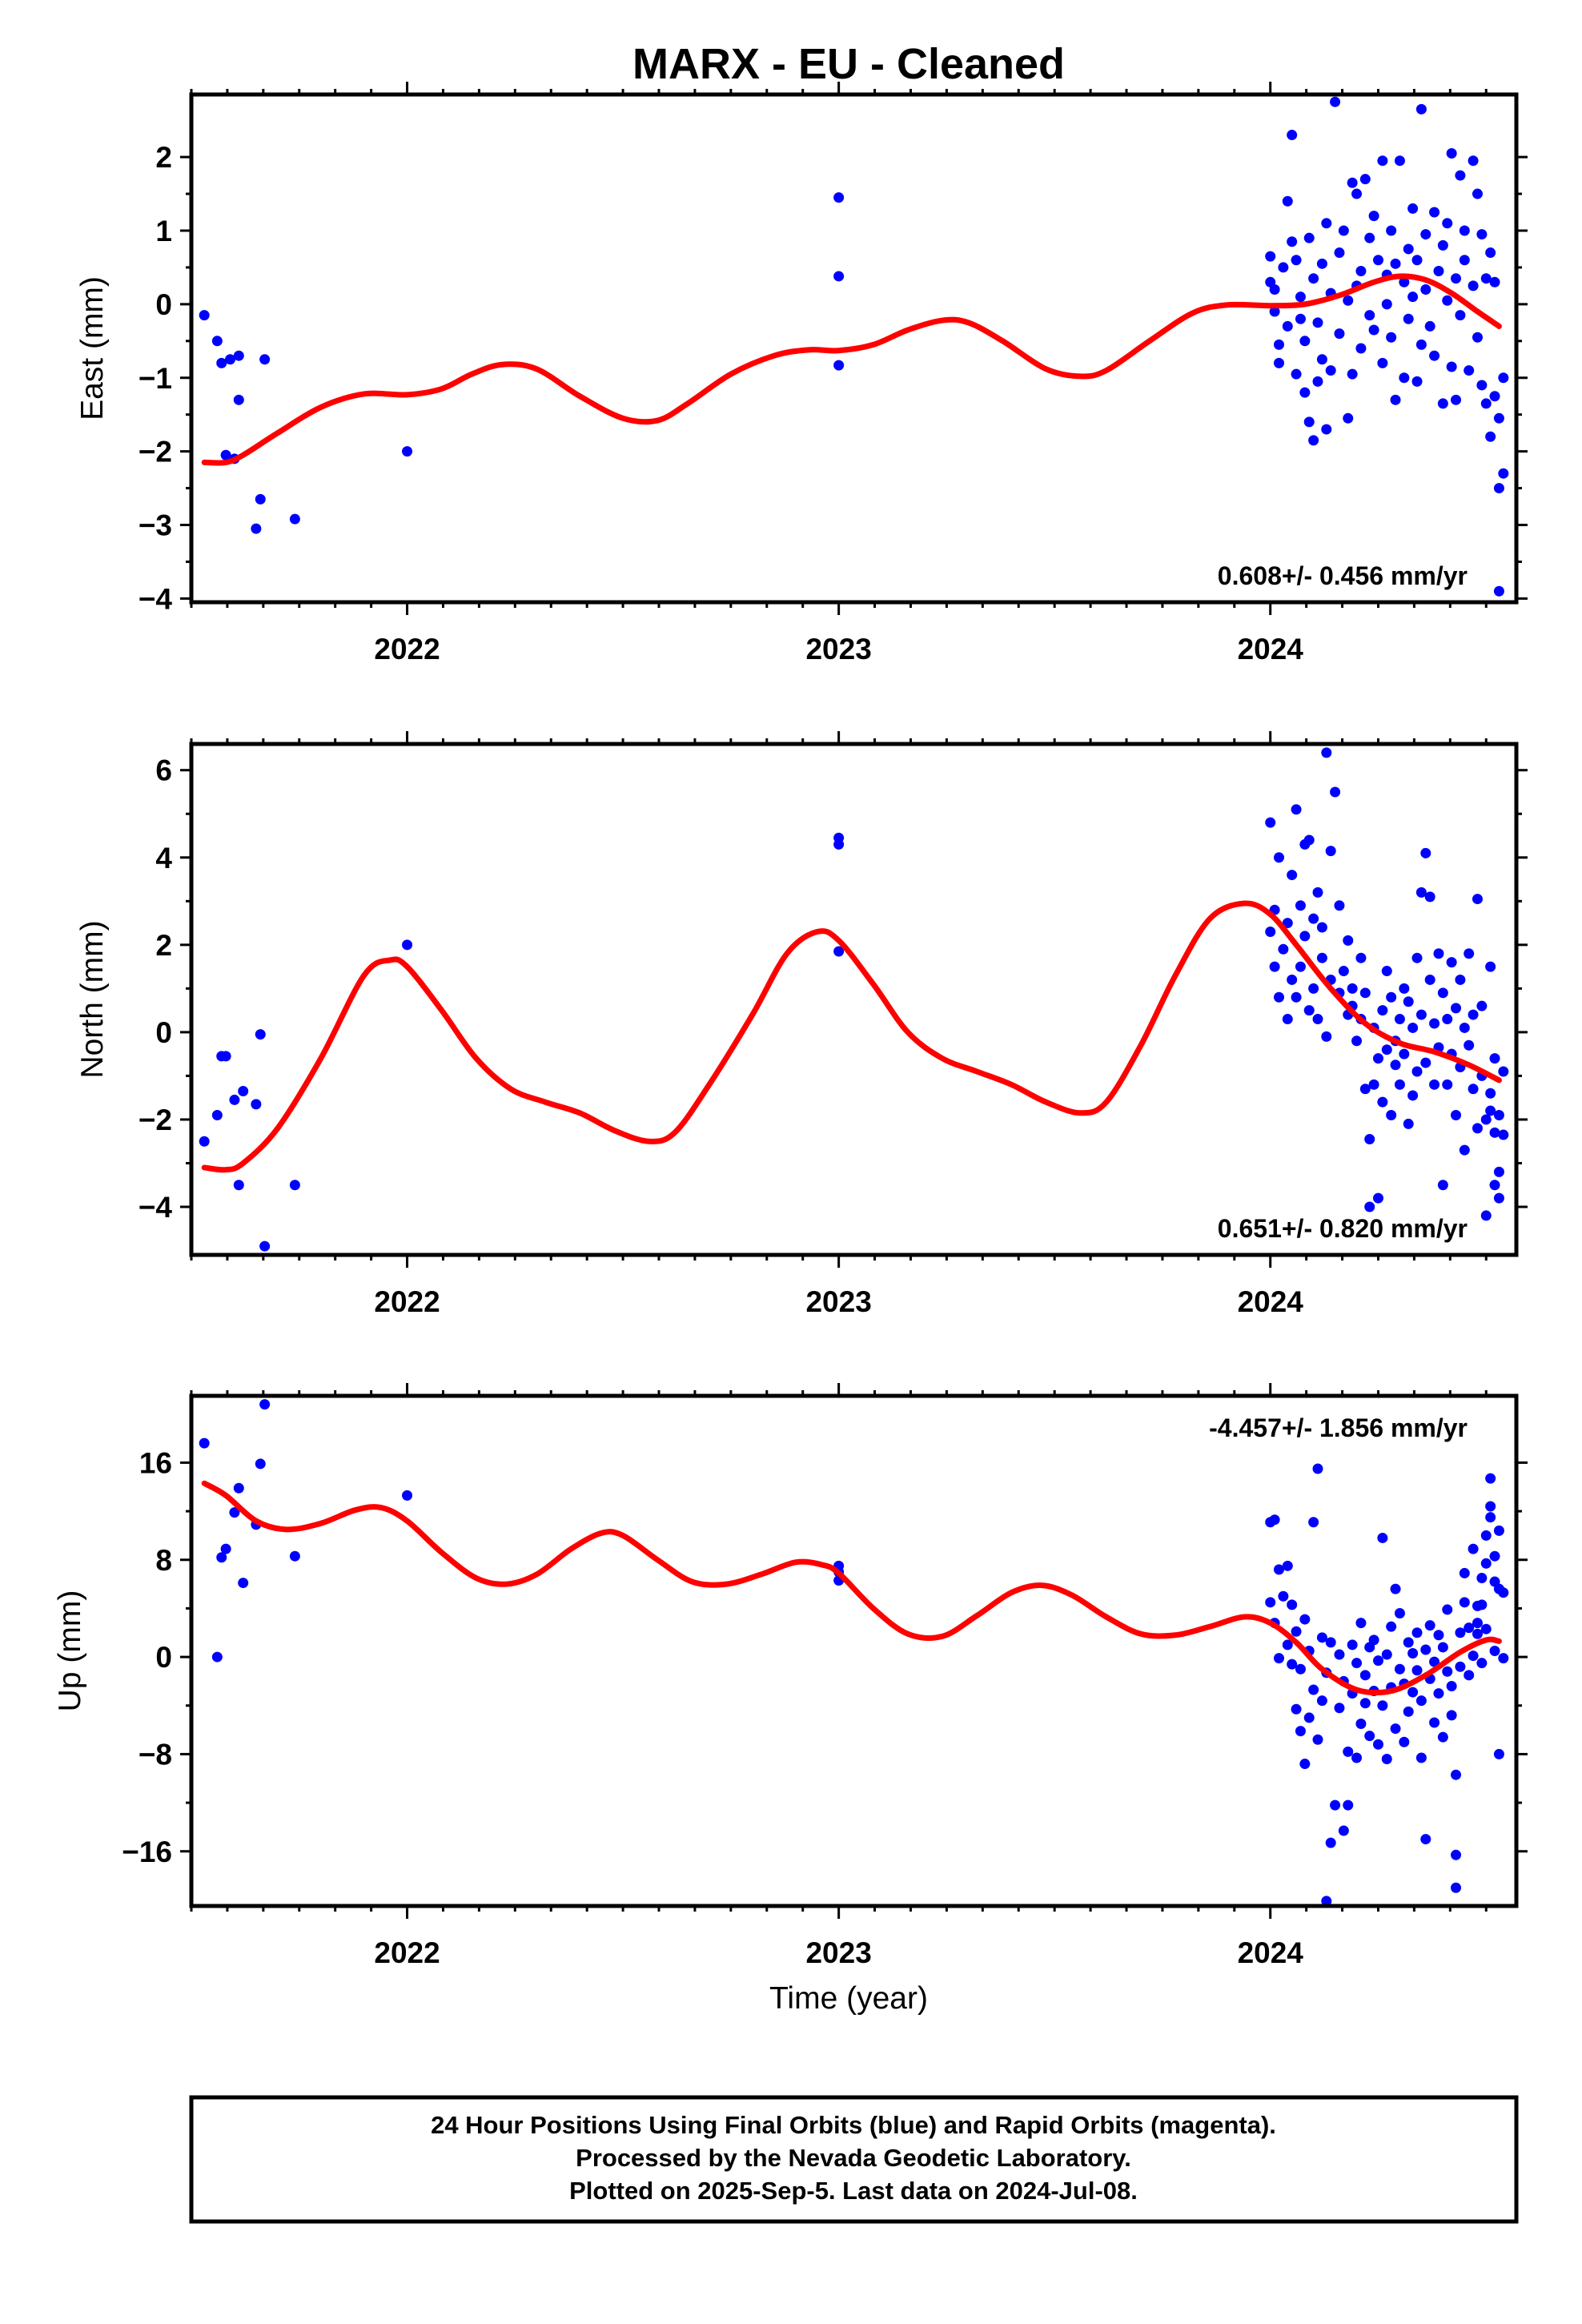 This screenshot has height=2324, width=1582. What do you see at coordinates (838, 649) in the screenshot?
I see `east-x-tick-label: 2023` at bounding box center [838, 649].